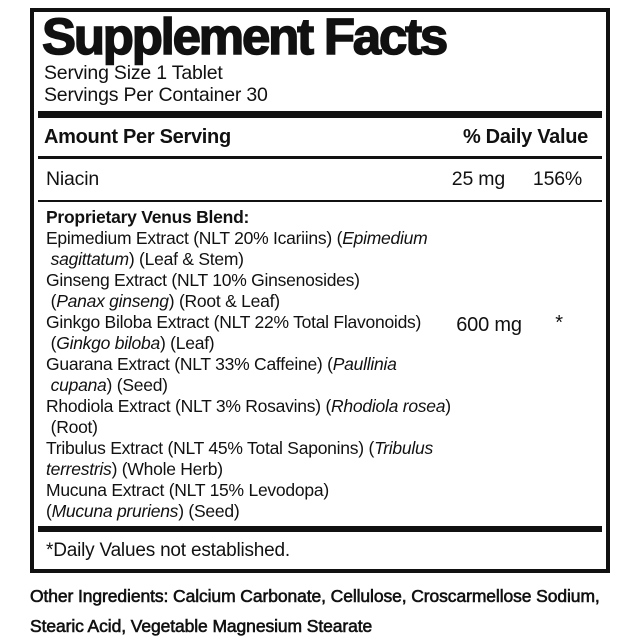  What do you see at coordinates (156, 95) in the screenshot?
I see `servings-per-container: Servings Per Container 30` at bounding box center [156, 95].